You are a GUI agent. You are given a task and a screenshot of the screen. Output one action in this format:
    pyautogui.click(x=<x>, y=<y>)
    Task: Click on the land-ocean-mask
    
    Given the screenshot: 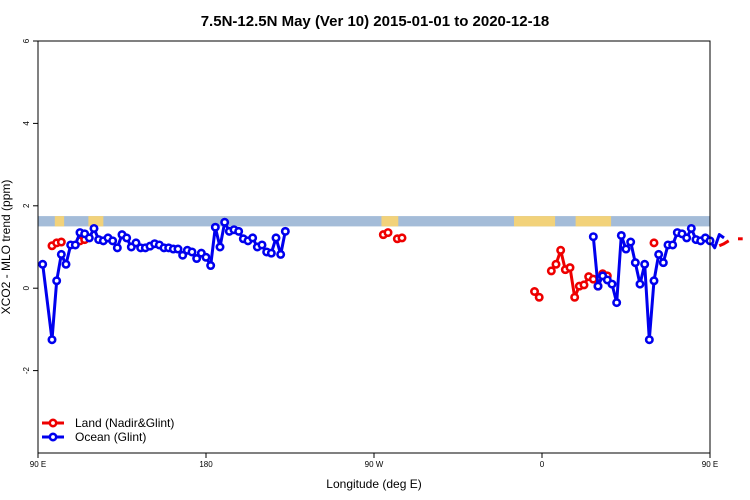 What is the action you would take?
    pyautogui.click(x=374, y=221)
    